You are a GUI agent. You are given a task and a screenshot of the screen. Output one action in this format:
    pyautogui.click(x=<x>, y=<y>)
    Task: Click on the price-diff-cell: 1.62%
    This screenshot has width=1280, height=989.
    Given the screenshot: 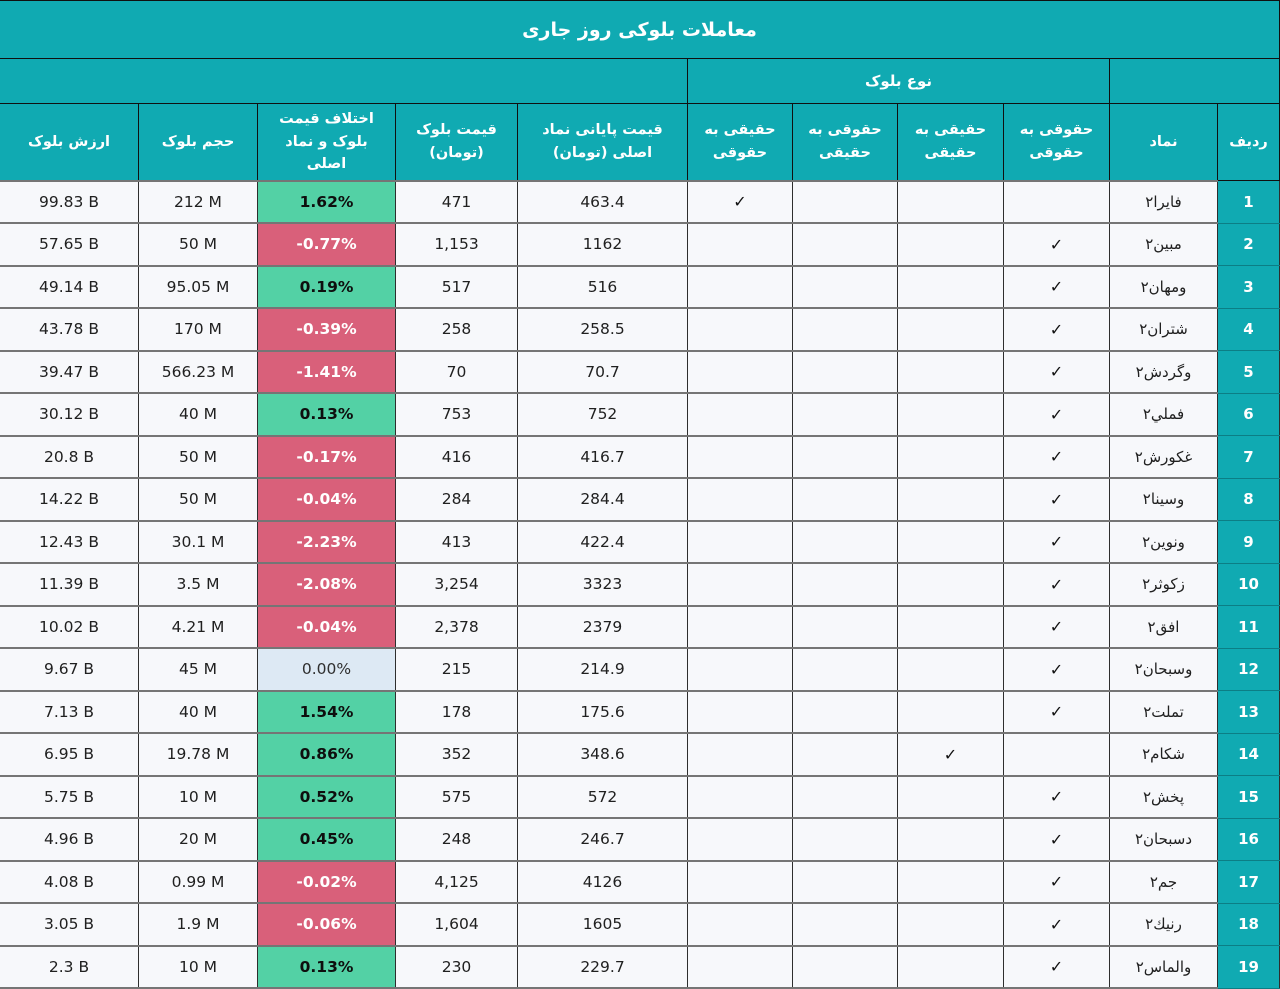 What is the action you would take?
    pyautogui.click(x=326, y=201)
    